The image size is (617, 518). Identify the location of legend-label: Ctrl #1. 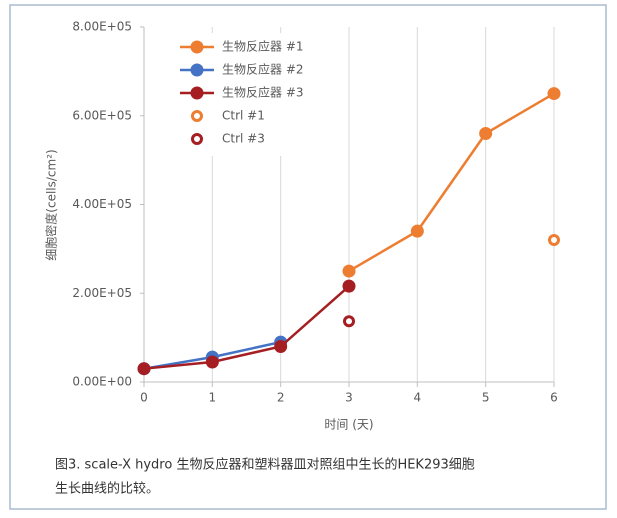
(243, 116).